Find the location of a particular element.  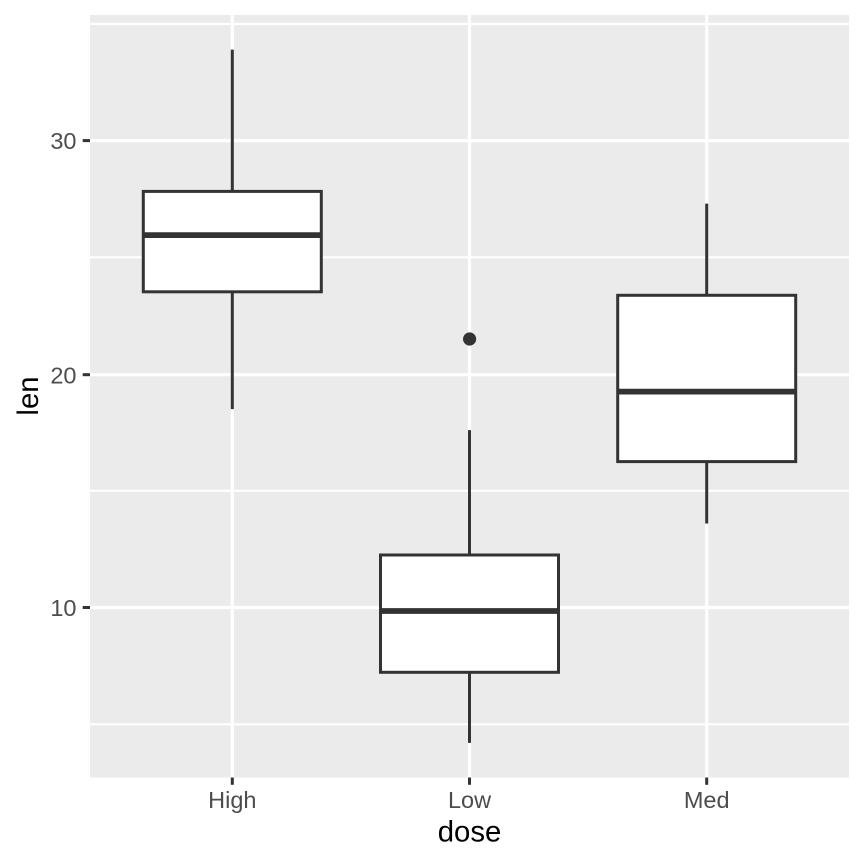

svg-text: len is located at coordinates (28, 395).